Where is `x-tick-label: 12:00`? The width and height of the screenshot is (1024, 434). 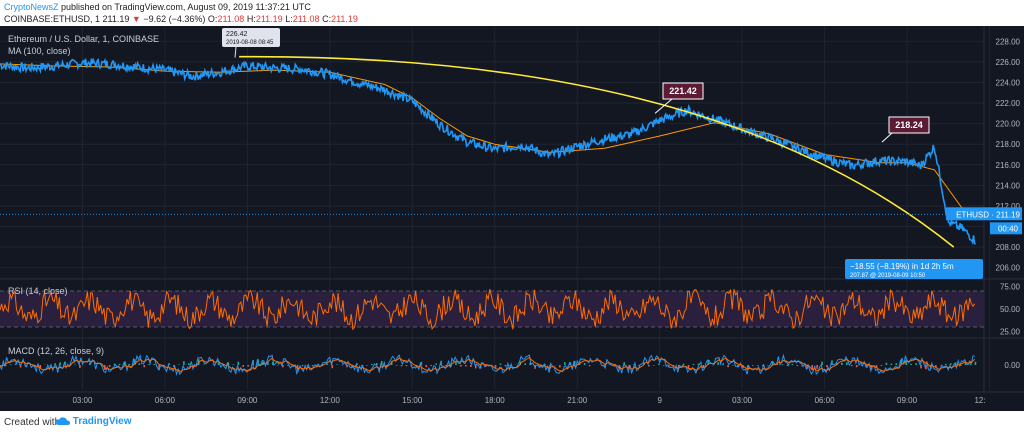 x-tick-label: 12:00 is located at coordinates (330, 400).